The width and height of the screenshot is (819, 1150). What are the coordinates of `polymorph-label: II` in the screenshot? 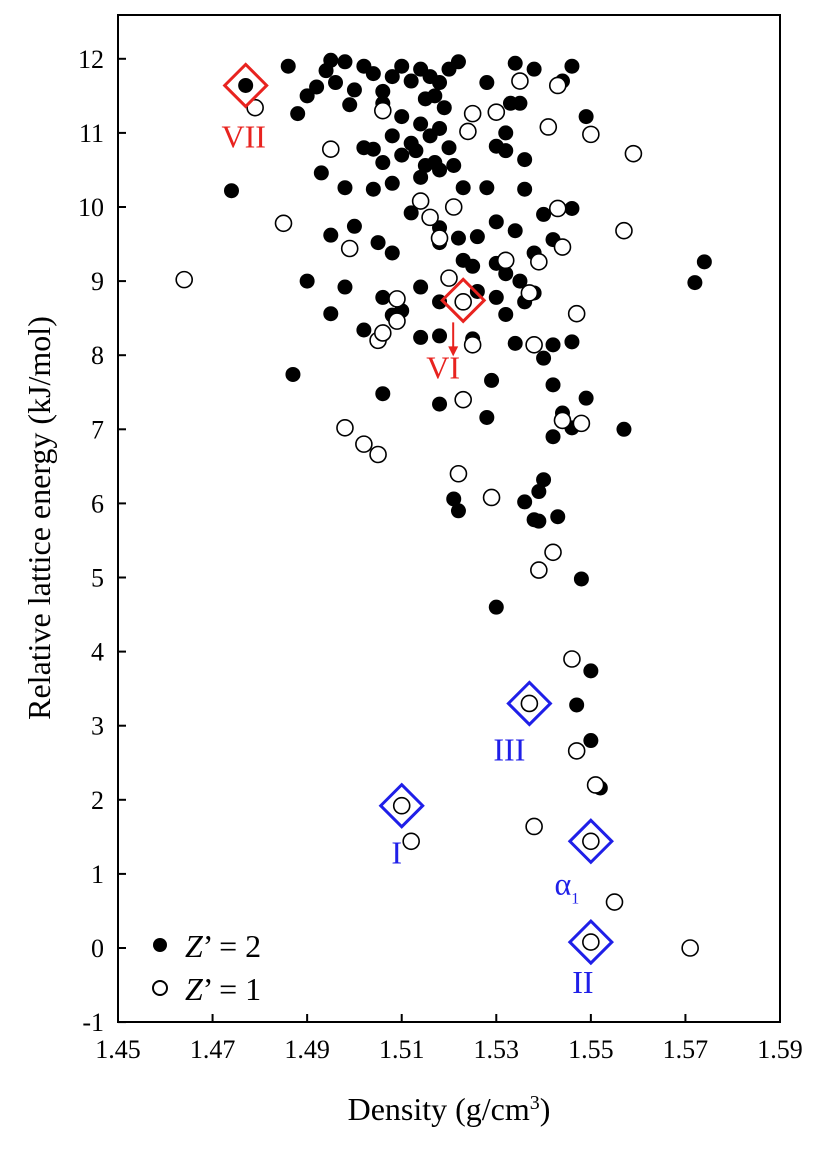 It's located at (582, 982).